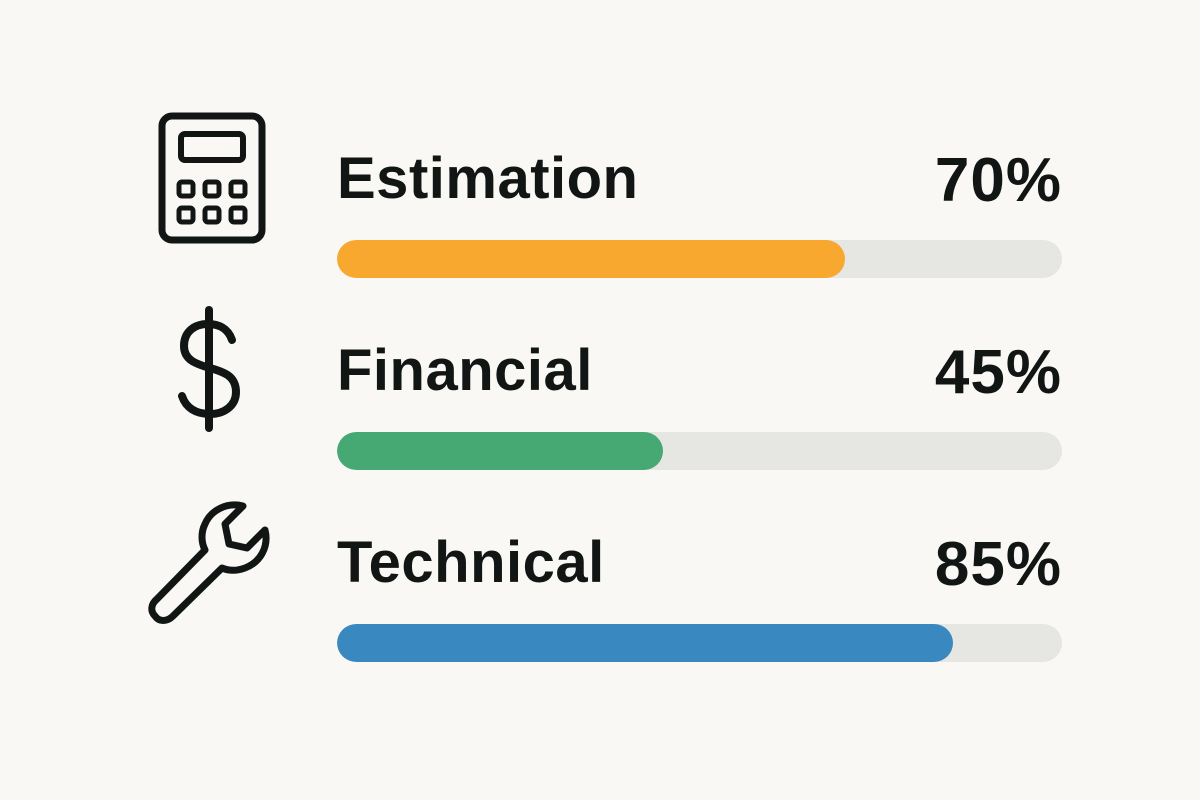  What do you see at coordinates (210, 377) in the screenshot?
I see `dollar-icon` at bounding box center [210, 377].